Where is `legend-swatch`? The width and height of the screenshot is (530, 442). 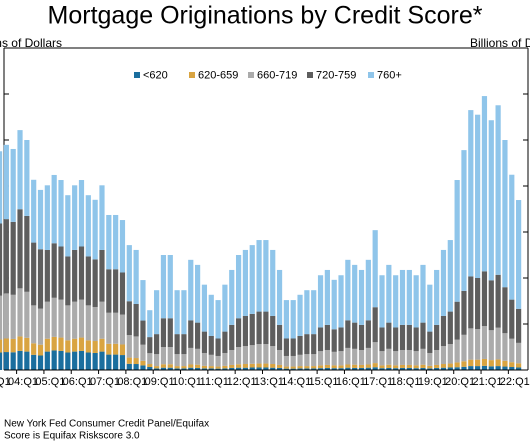
legend-swatch is located at coordinates (192, 75).